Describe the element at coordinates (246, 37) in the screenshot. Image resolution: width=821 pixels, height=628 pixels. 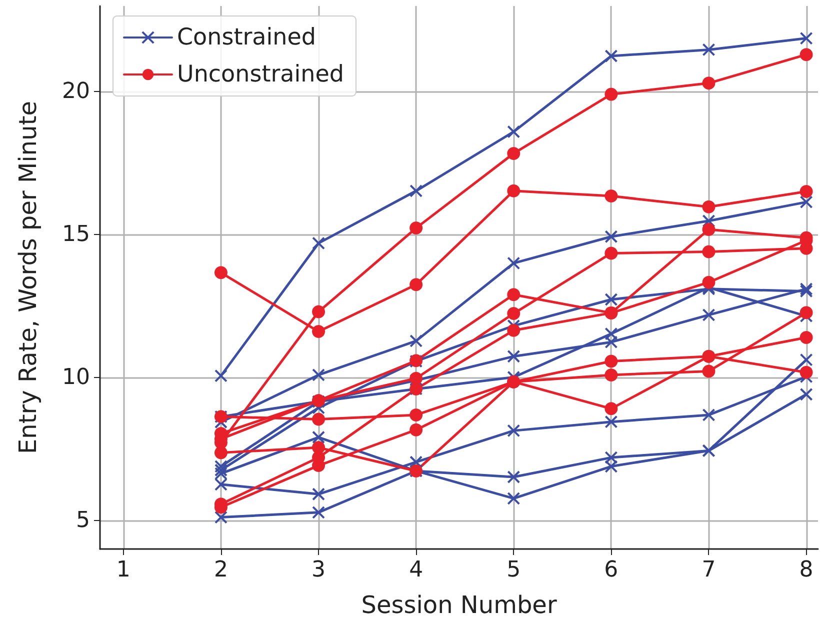
I see `legend-label: Constrained` at that location.